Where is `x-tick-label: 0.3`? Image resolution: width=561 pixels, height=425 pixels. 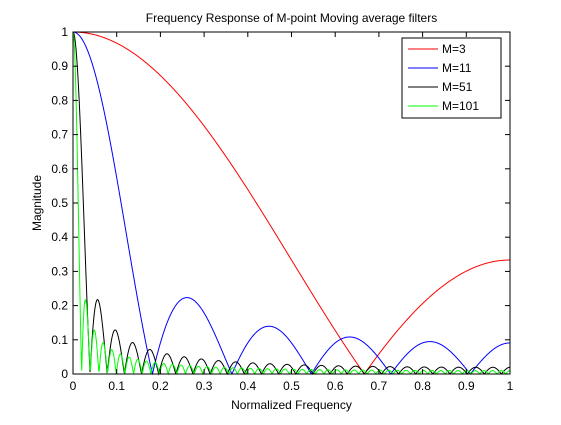
x-tick-label: 0.3 is located at coordinates (204, 386).